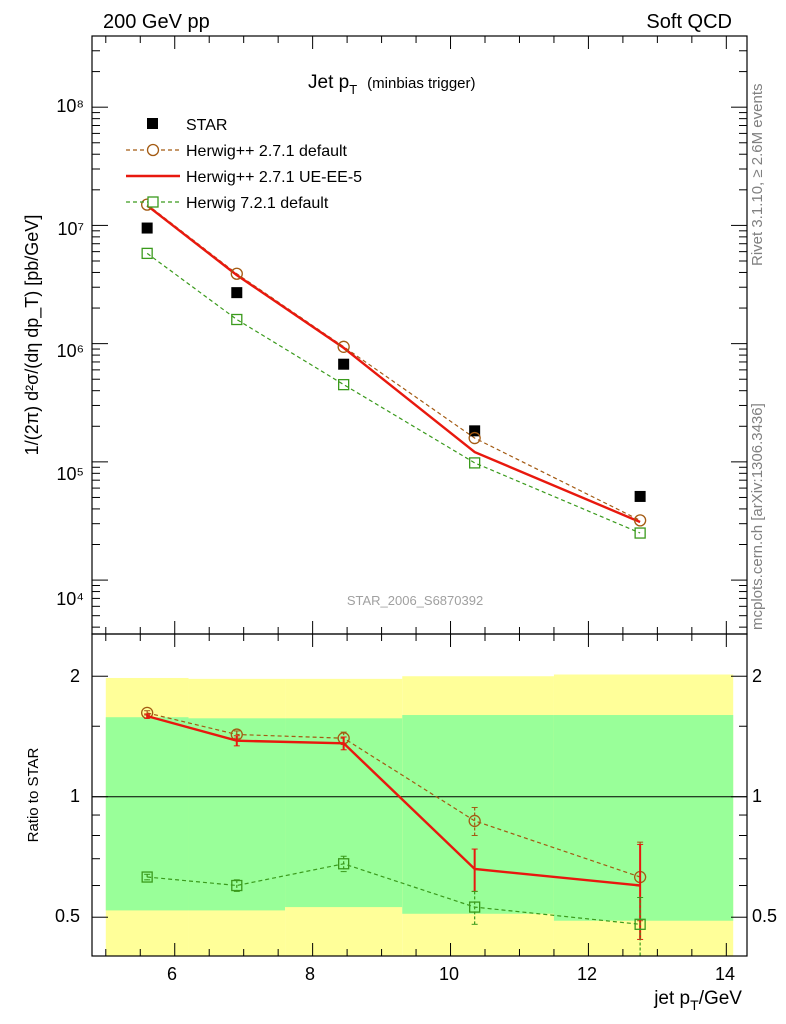 The image size is (786, 1024). What do you see at coordinates (153, 150) in the screenshot?
I see `legend-marker-herwig-default` at bounding box center [153, 150].